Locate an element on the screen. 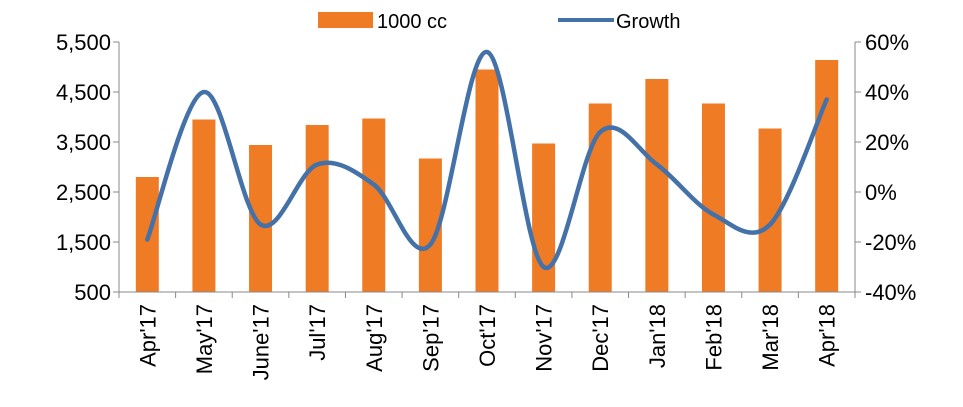 The height and width of the screenshot is (407, 963). legend-label-line: Growth is located at coordinates (648, 22).